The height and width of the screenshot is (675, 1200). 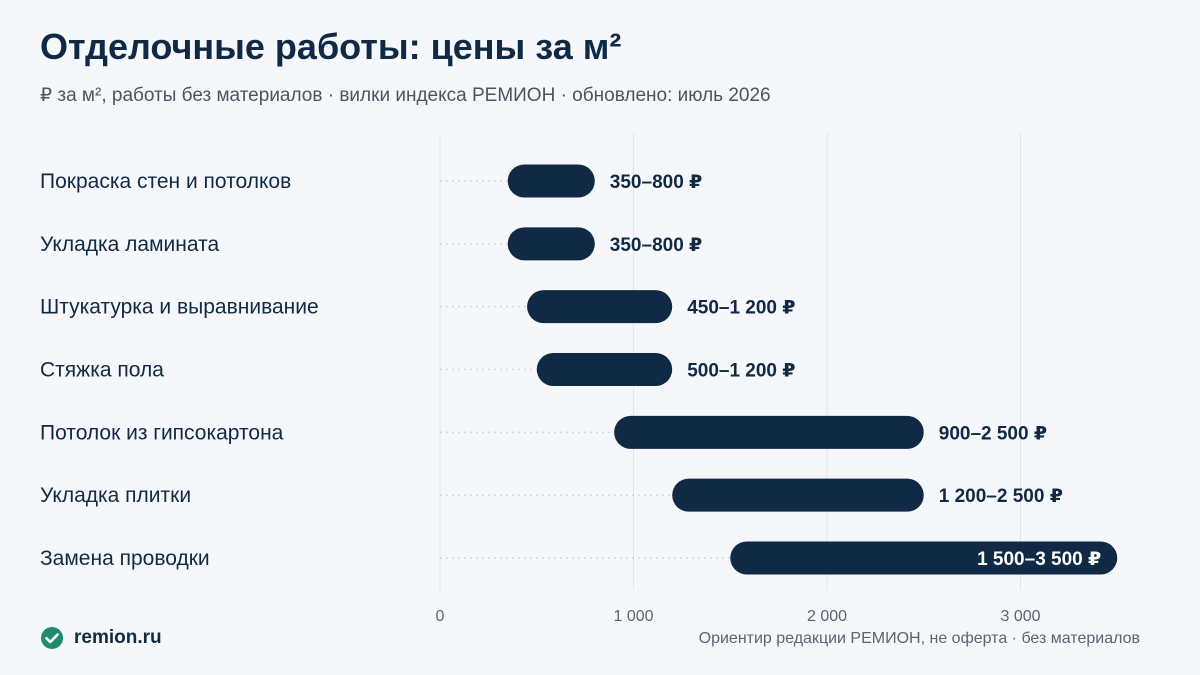 I want to click on category-label: Укладка плитки, so click(x=115, y=495).